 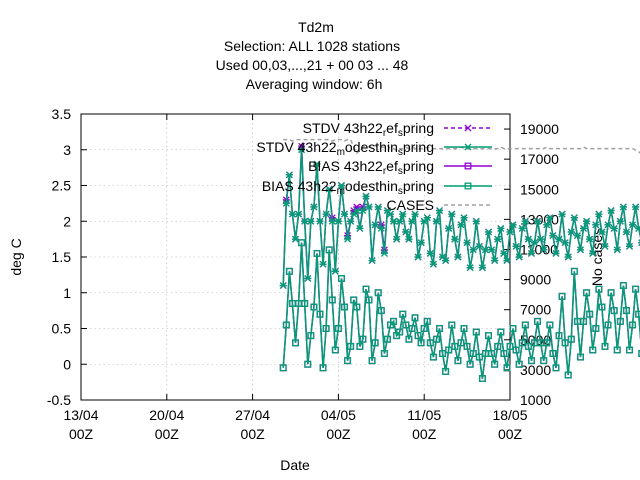 I want to click on legend-marker, so click(x=468, y=166).